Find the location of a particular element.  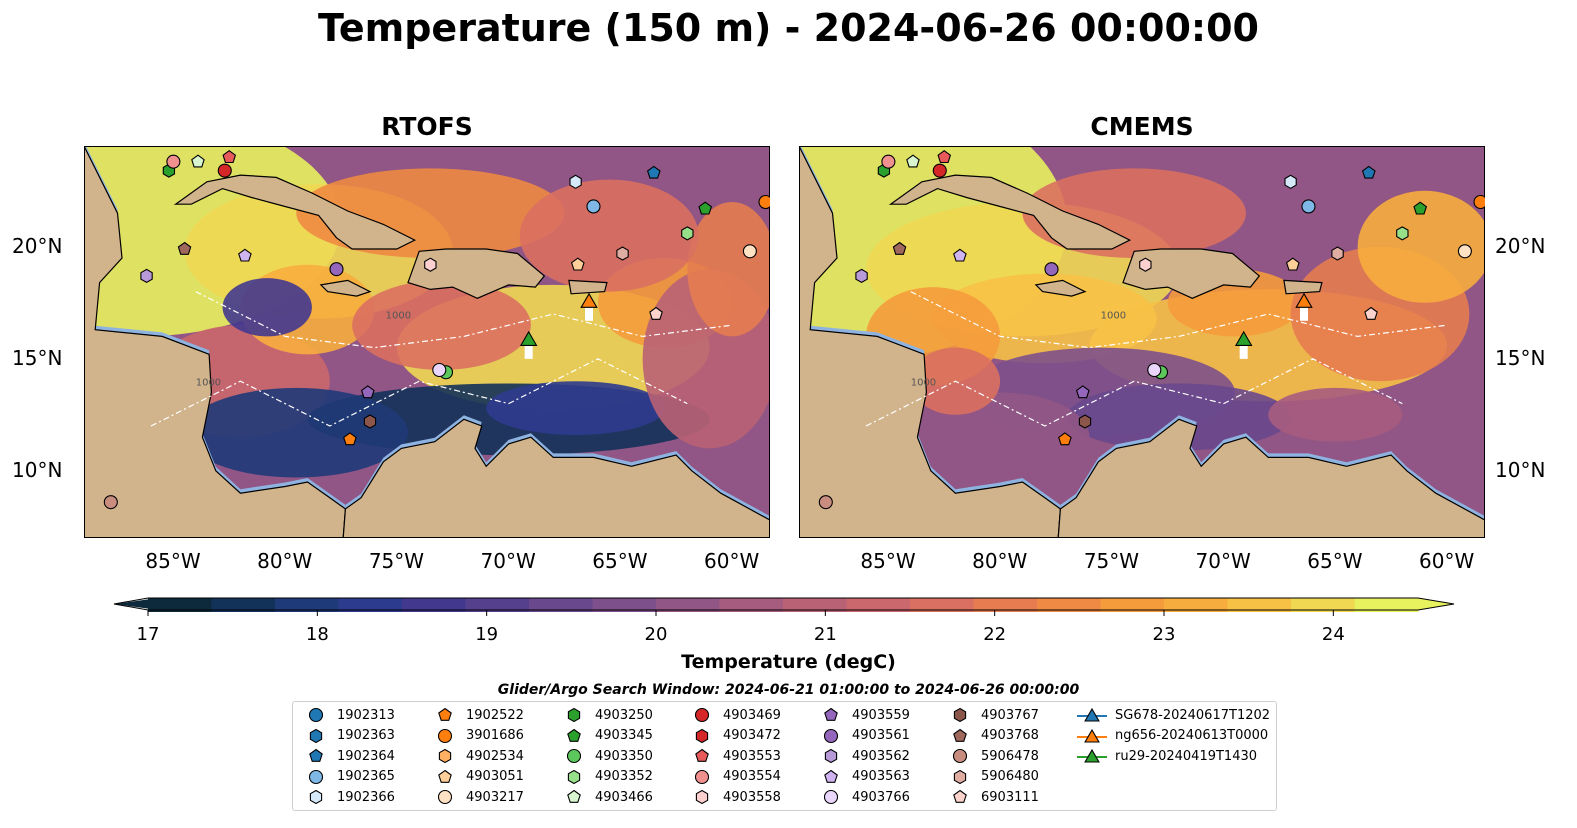

legend-item-label: 4903466 is located at coordinates (624, 797).